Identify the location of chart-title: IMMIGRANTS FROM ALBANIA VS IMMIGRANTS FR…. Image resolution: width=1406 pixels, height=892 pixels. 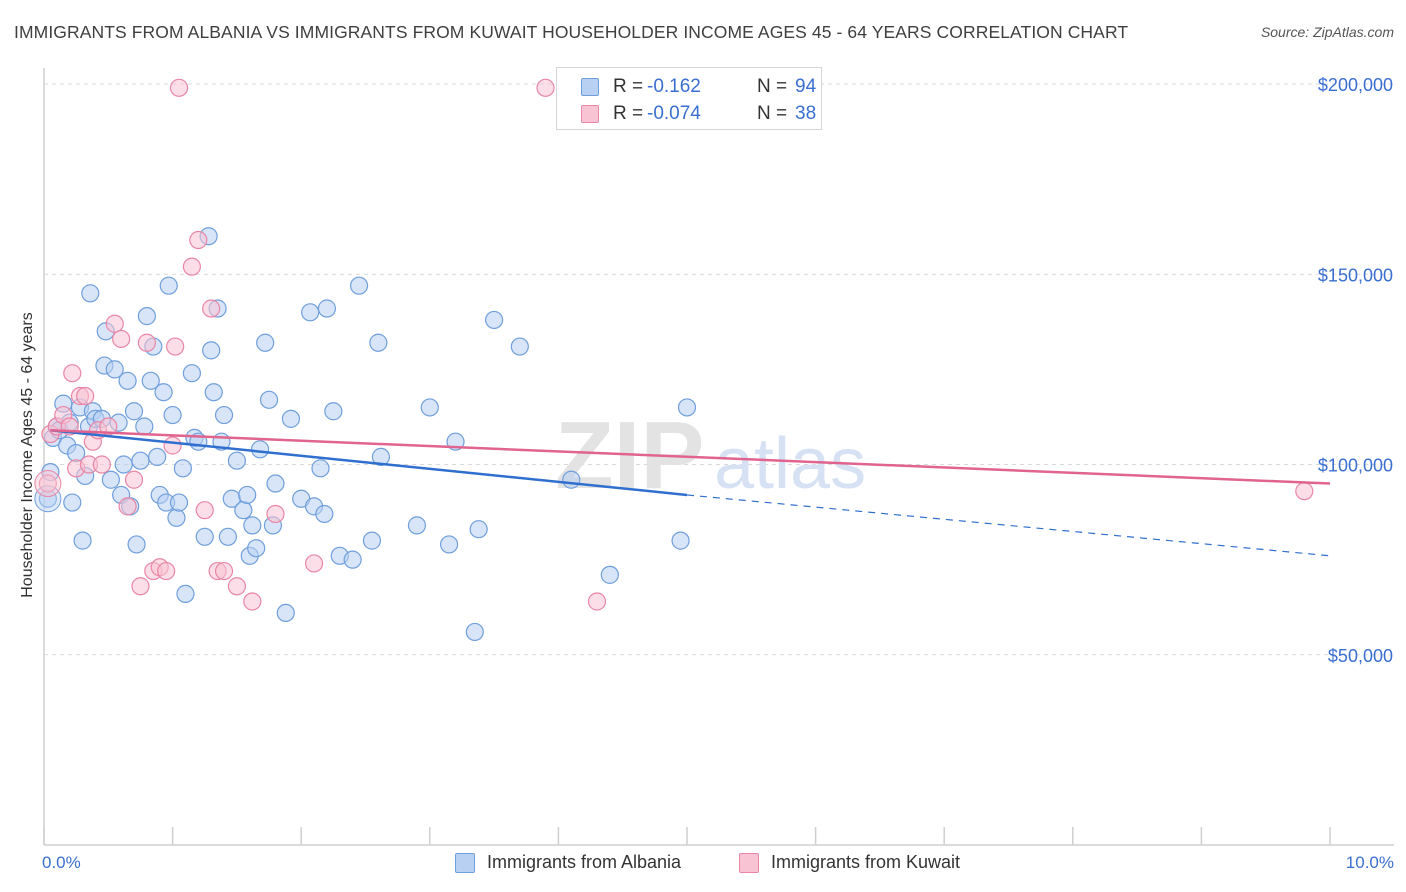
(571, 32).